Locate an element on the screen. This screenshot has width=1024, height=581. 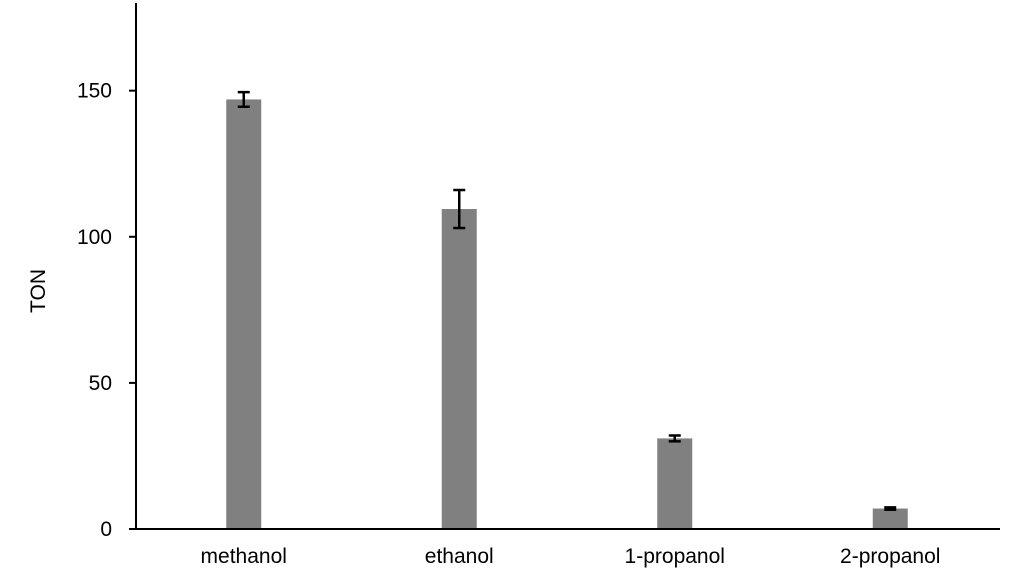
x-tick-label: methanol is located at coordinates (244, 556).